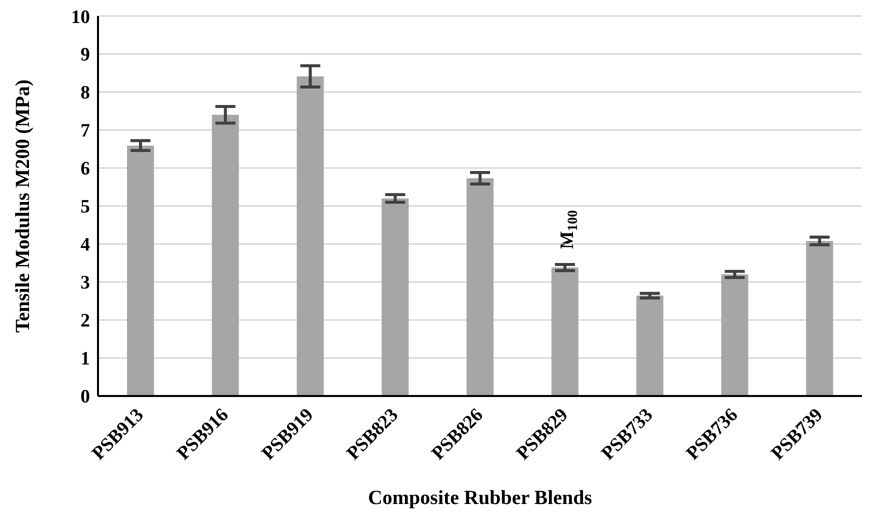 The image size is (870, 524). I want to click on y-tick-label: 0, so click(85, 397).